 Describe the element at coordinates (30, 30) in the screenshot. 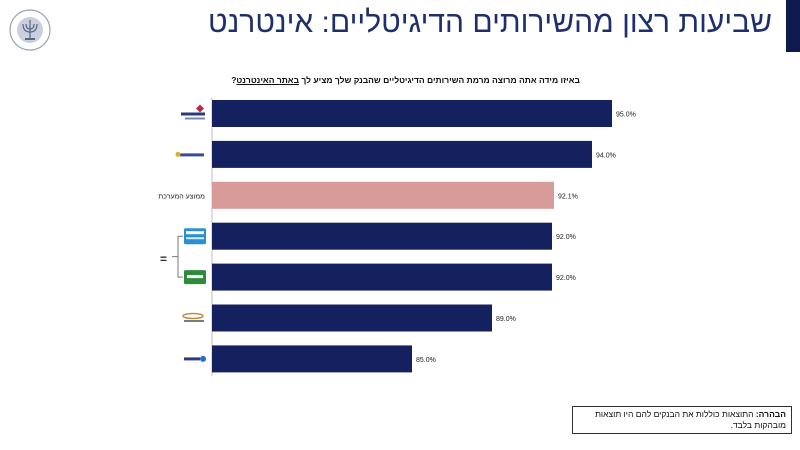

I see `bank-of-israel-seal-icon` at that location.